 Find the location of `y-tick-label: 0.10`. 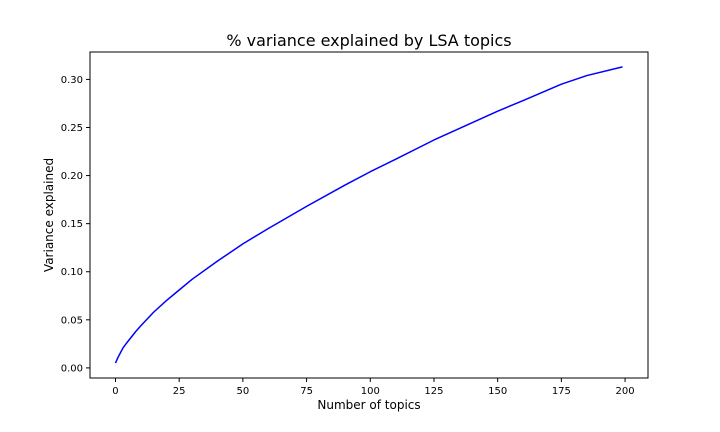

y-tick-label: 0.10 is located at coordinates (72, 272).